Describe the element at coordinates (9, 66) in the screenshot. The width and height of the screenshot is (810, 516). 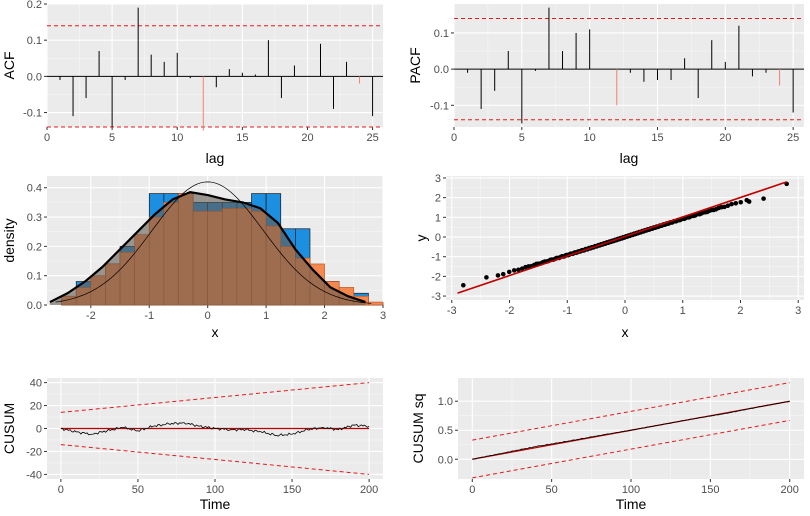
I see `acf-y-axis-title: ACF` at that location.